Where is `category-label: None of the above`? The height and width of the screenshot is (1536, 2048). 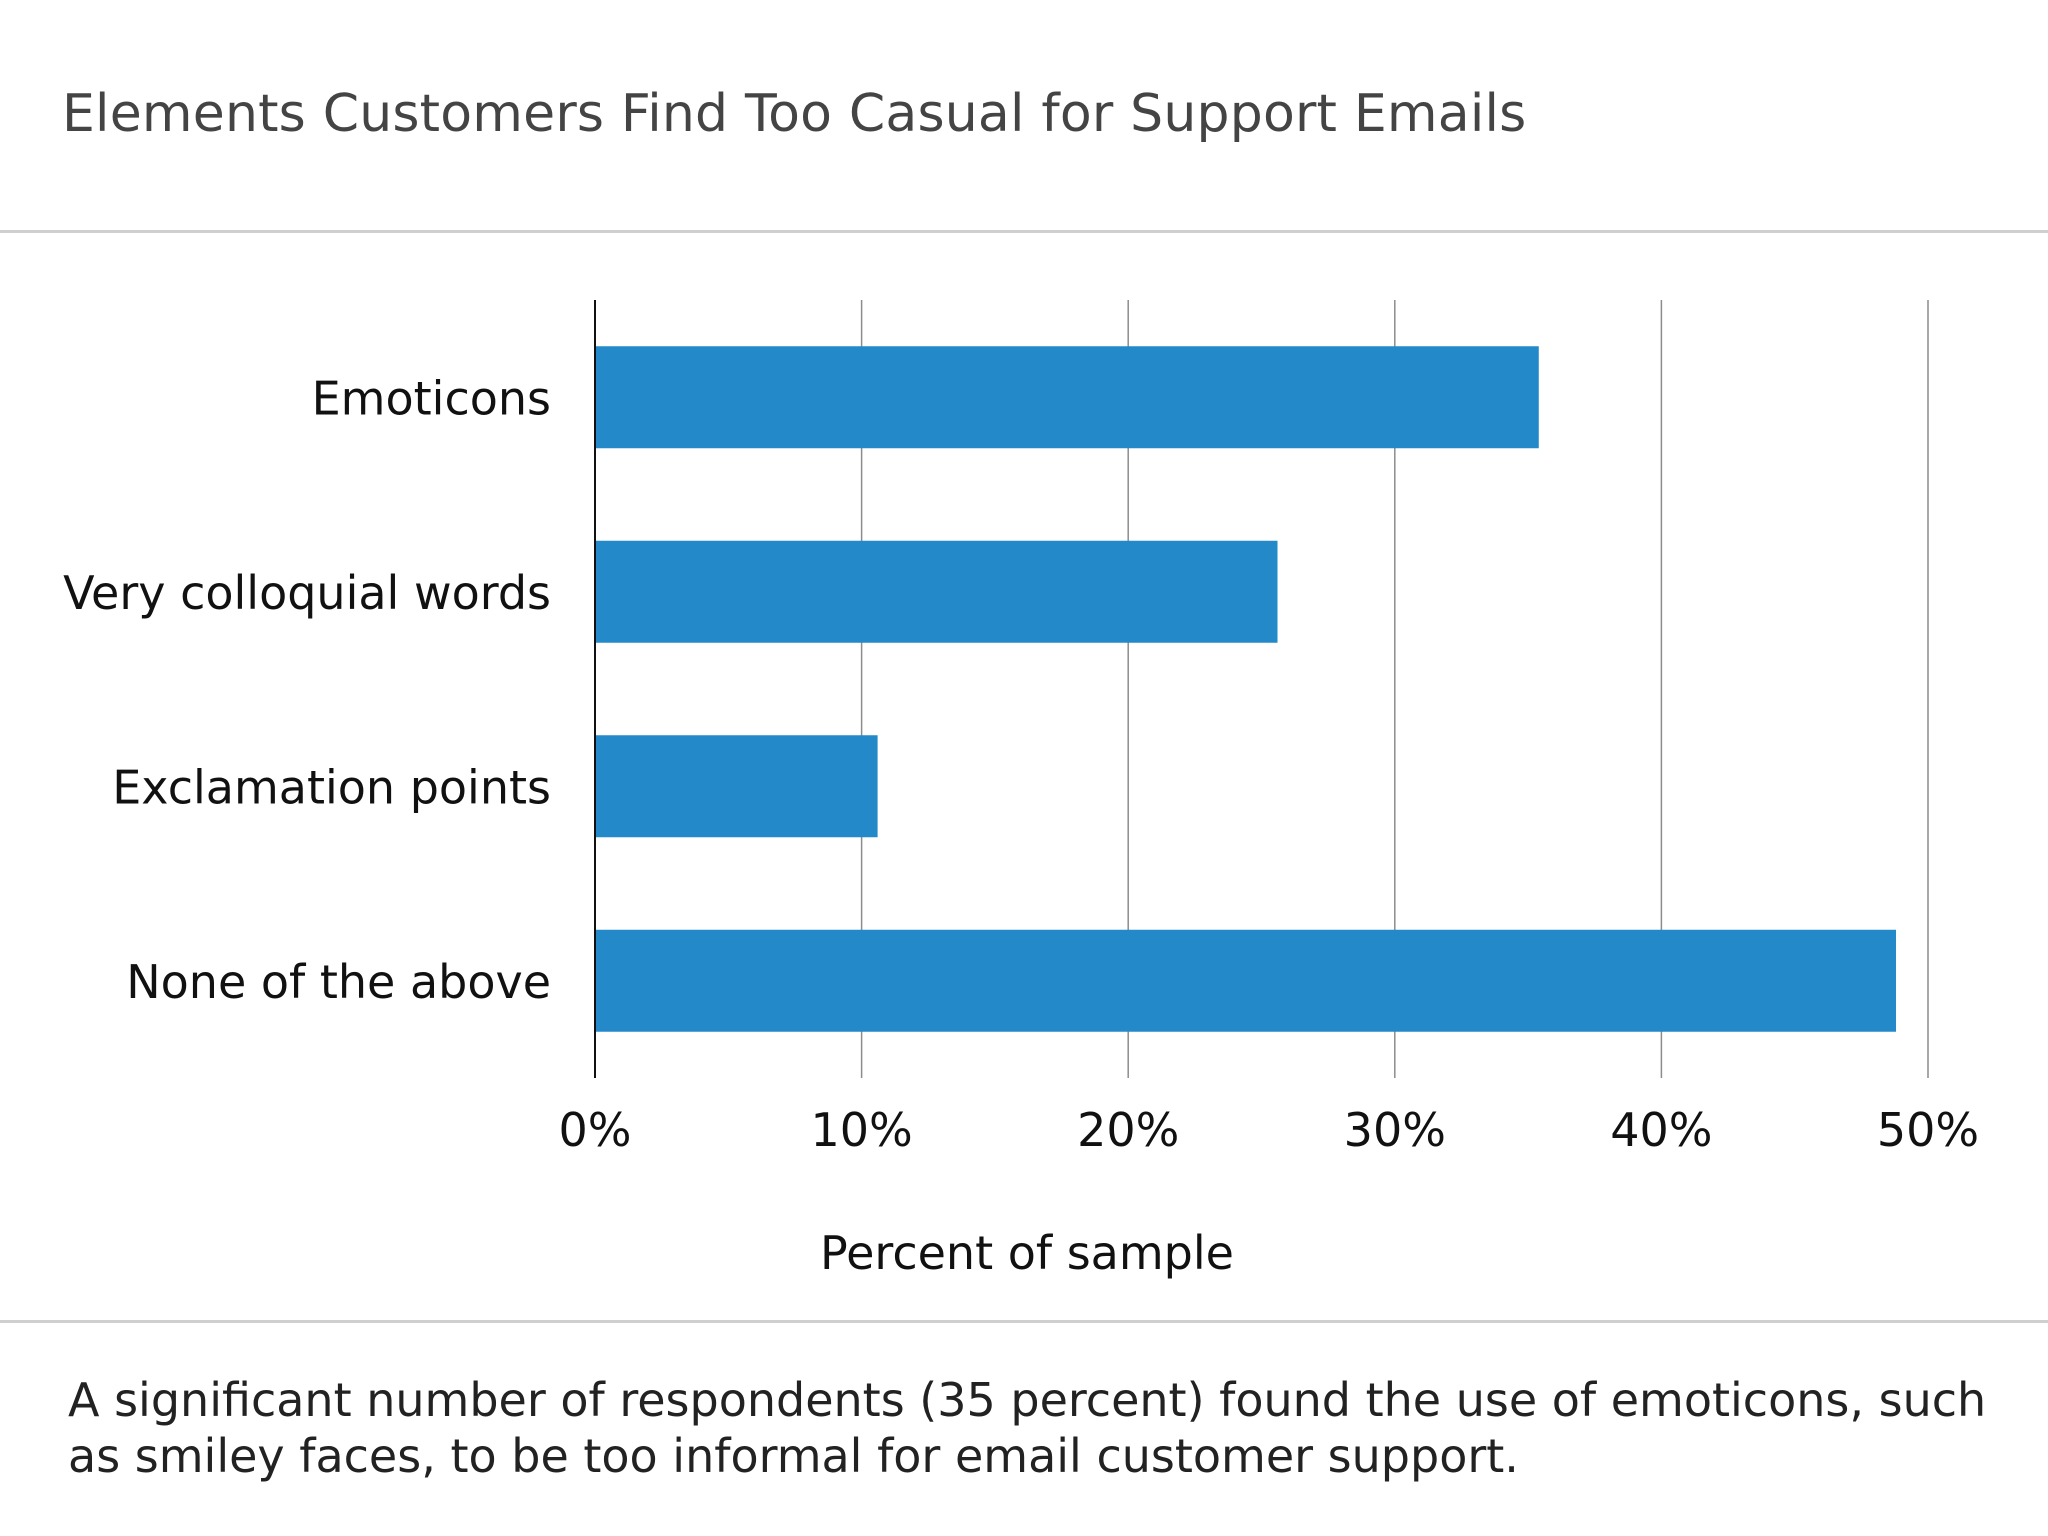
category-label: None of the above is located at coordinates (338, 982).